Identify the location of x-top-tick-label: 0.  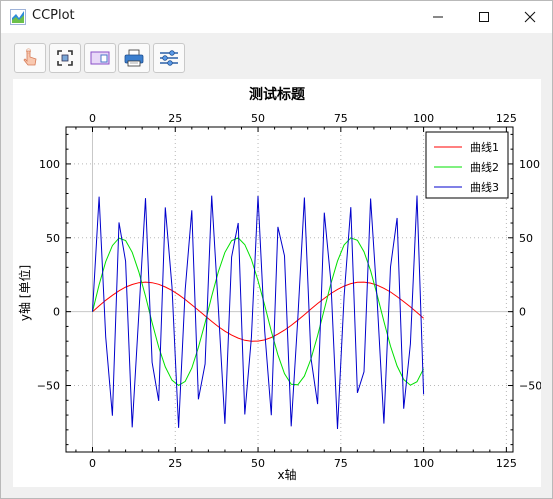
(92, 118).